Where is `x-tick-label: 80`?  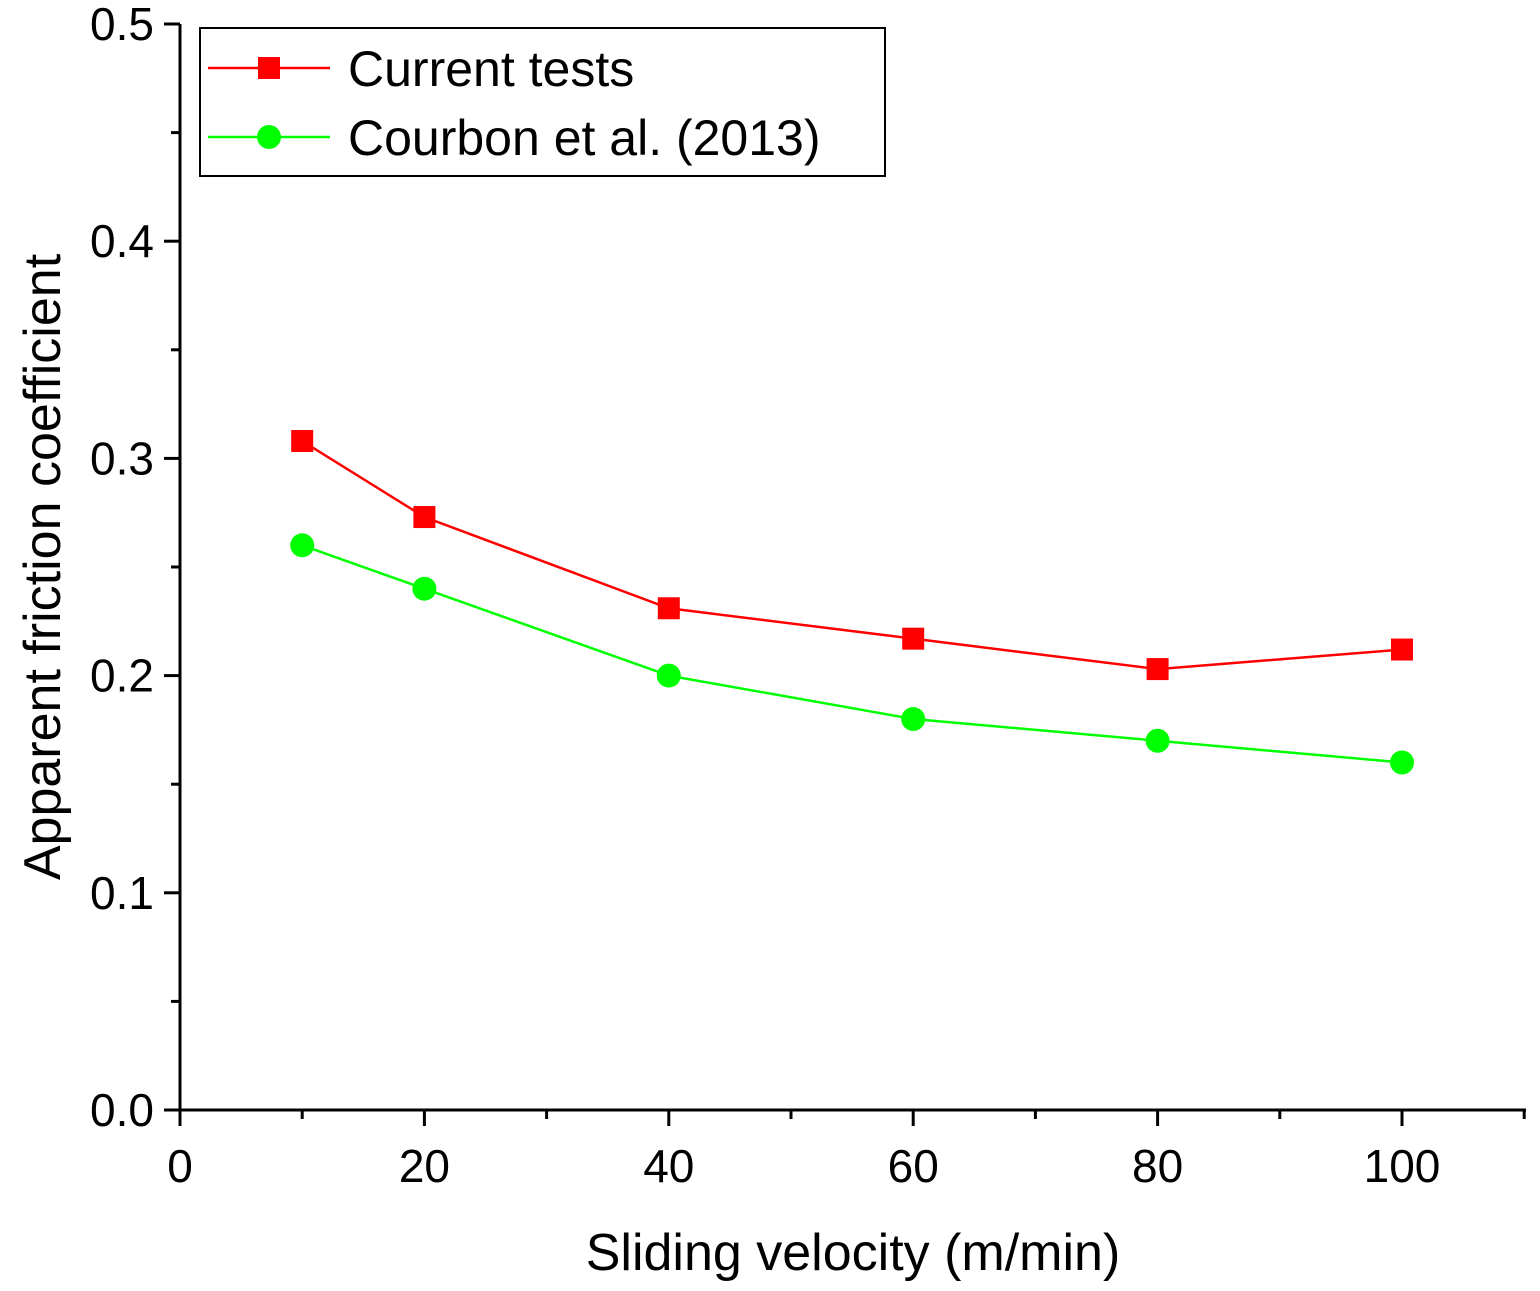 x-tick-label: 80 is located at coordinates (1157, 1166).